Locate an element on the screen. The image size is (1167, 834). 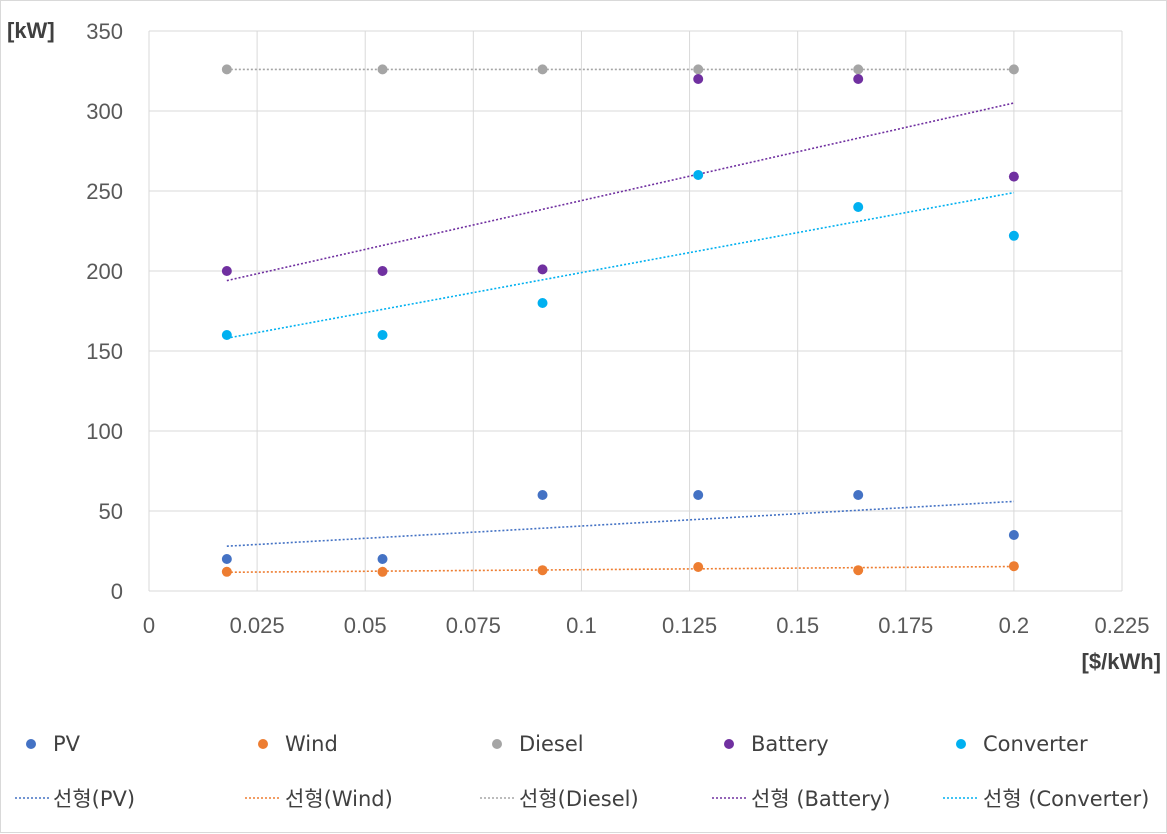
y-tick-label: 100 is located at coordinates (104, 431).